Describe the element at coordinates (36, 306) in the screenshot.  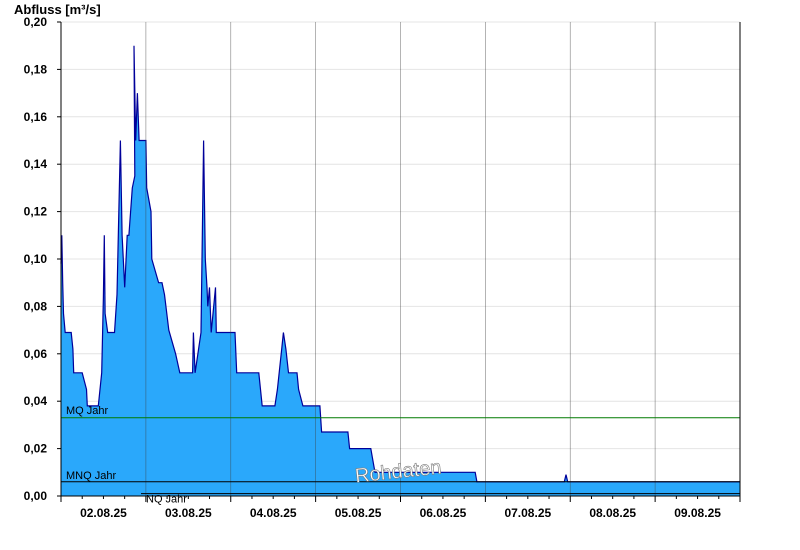
I see `y-tick-label: 0,08` at that location.